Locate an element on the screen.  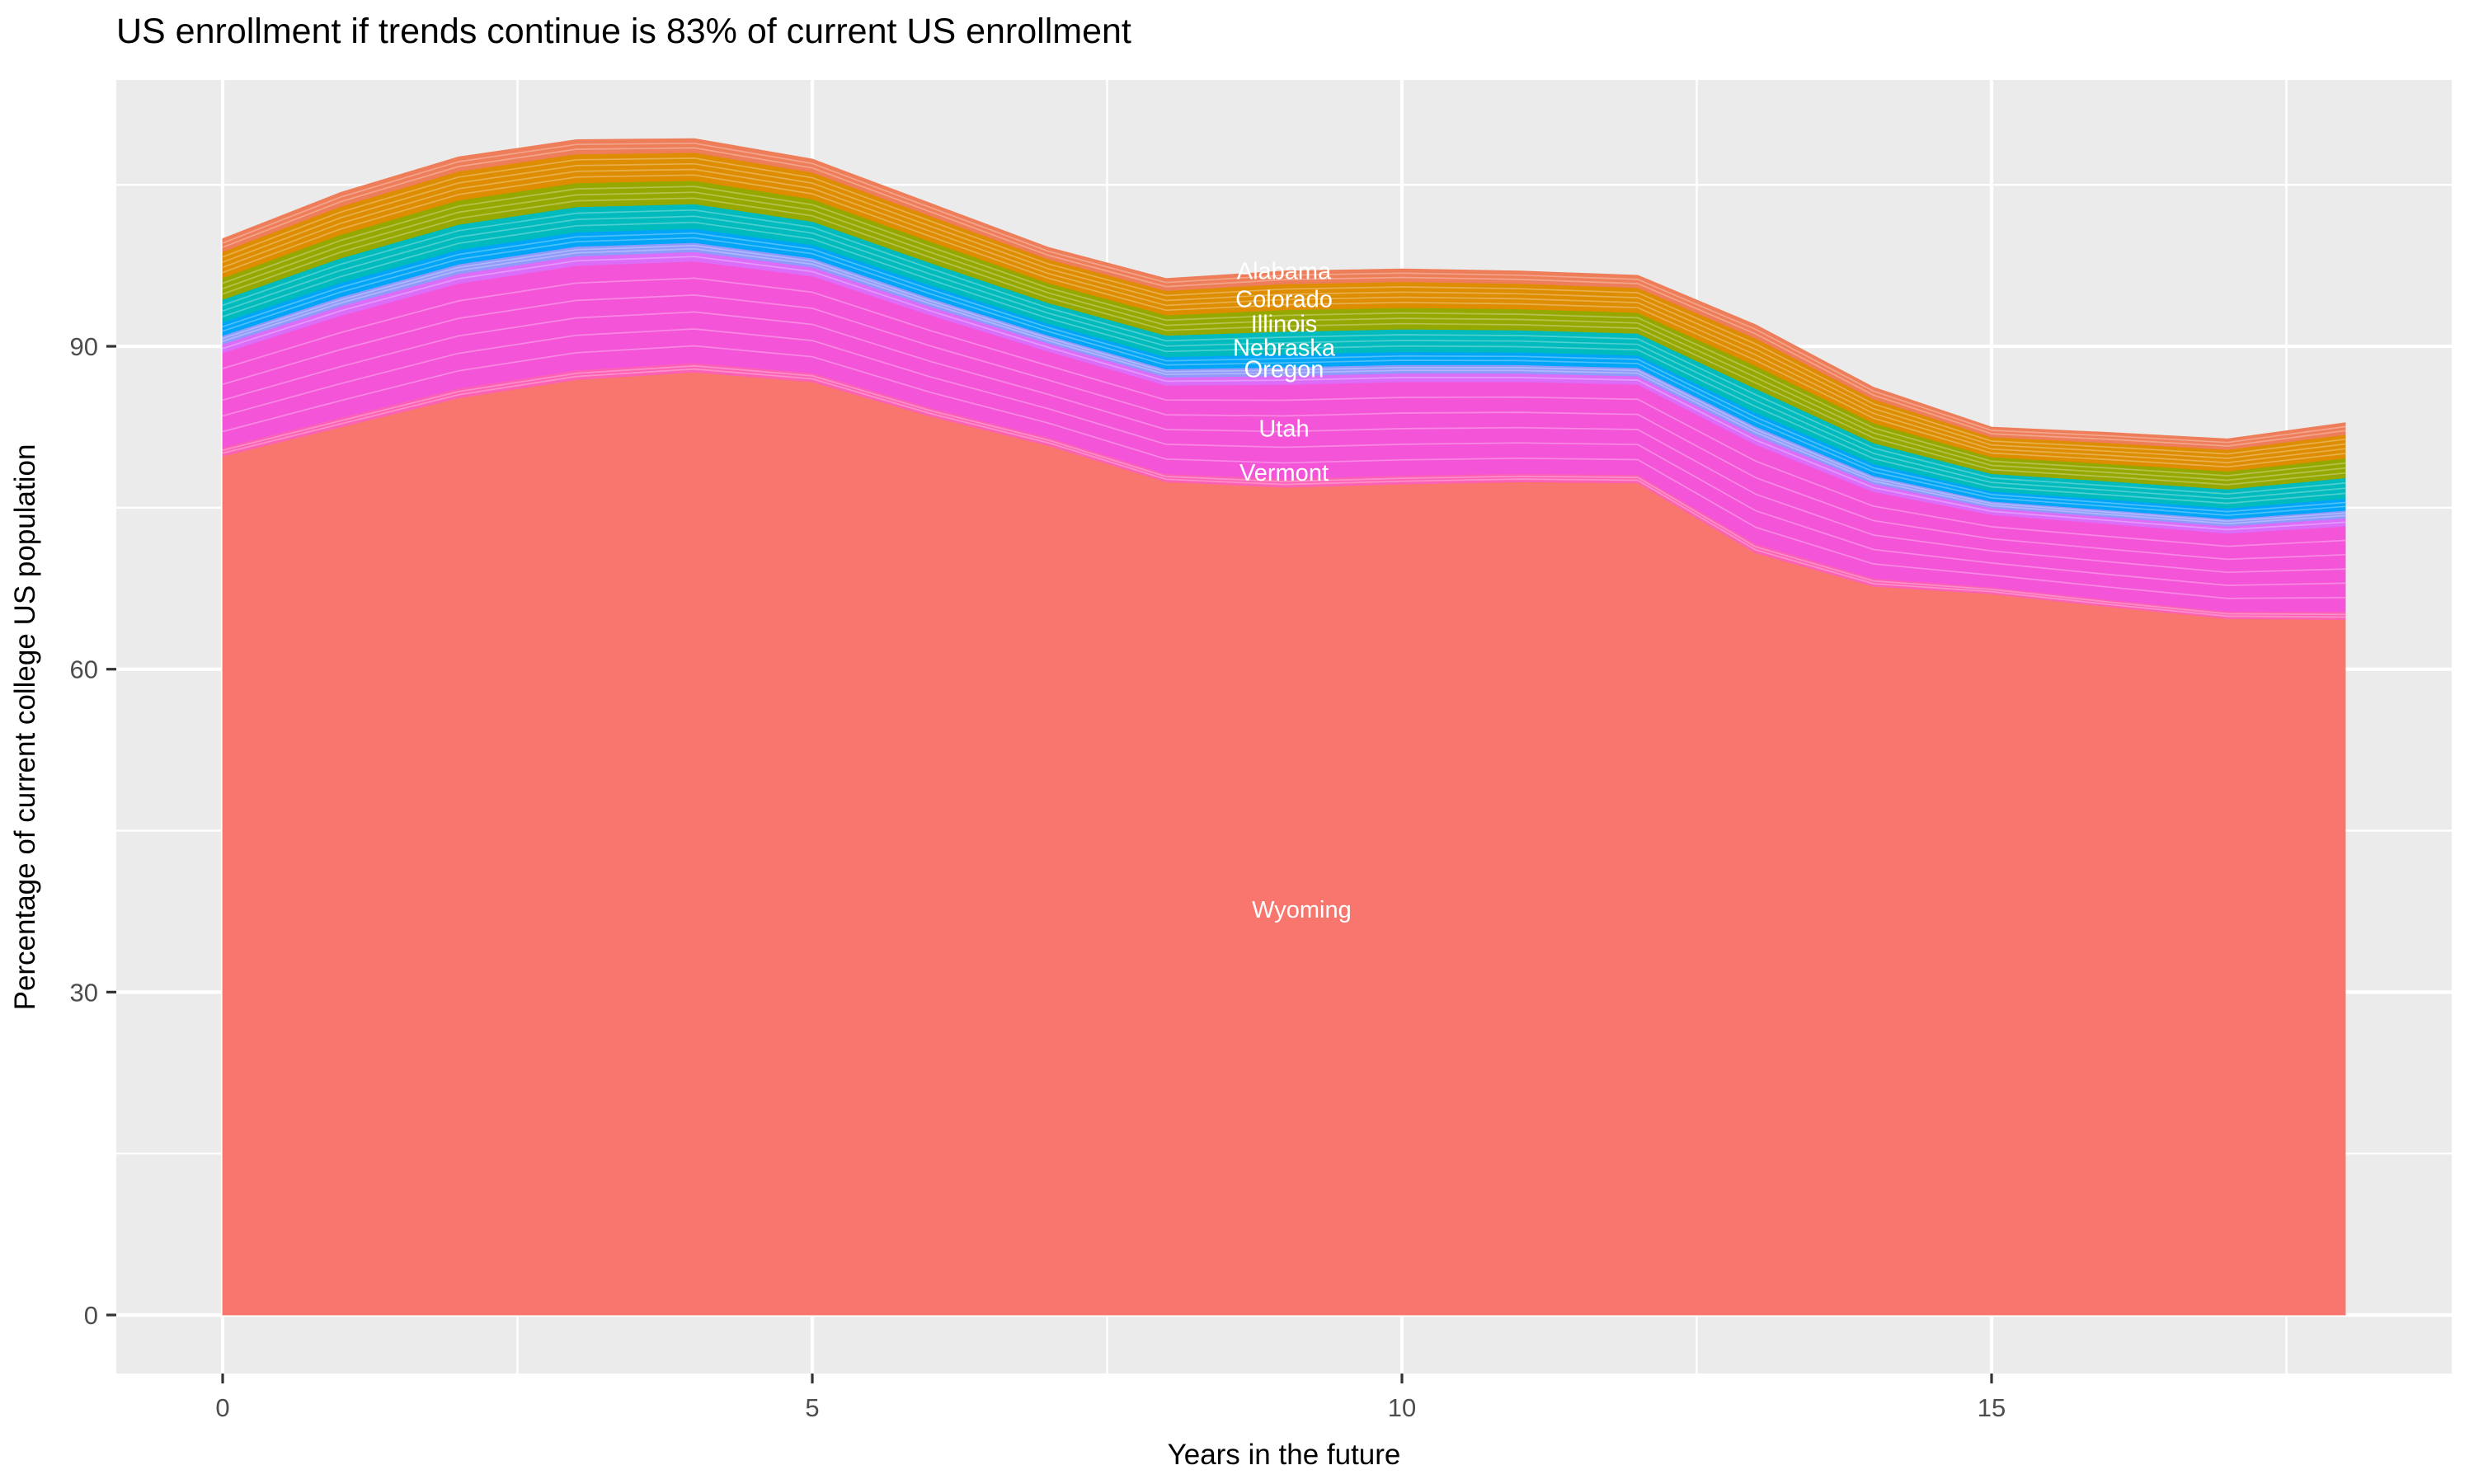
state-label-oregon: Oregon is located at coordinates (1284, 369).